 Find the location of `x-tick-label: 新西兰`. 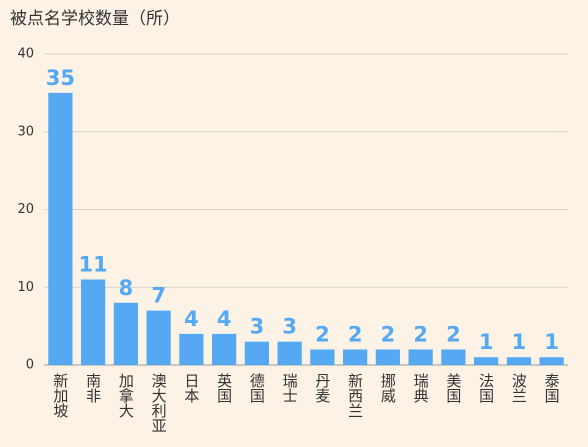

x-tick-label: 新西兰 is located at coordinates (355, 395).